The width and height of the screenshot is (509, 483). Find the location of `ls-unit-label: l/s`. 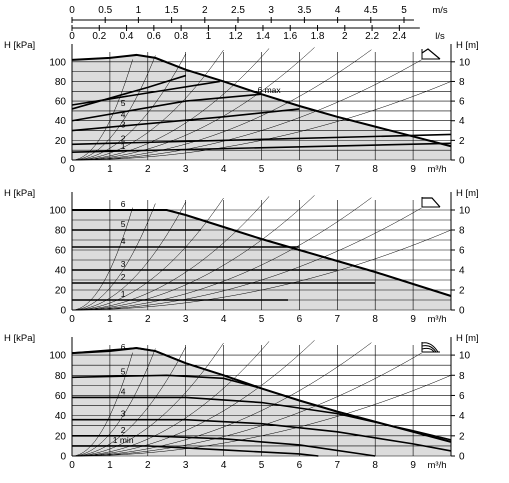

ls-unit-label: l/s is located at coordinates (440, 36).